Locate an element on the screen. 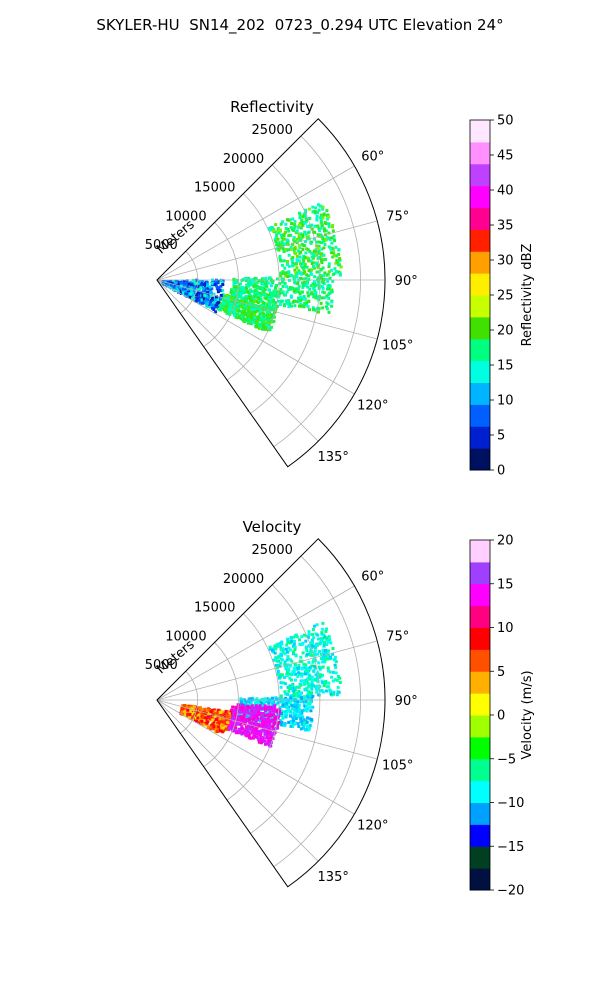  velocity-range-ticks: 5000 10000 15000 20000 25000 is located at coordinates (219, 608).